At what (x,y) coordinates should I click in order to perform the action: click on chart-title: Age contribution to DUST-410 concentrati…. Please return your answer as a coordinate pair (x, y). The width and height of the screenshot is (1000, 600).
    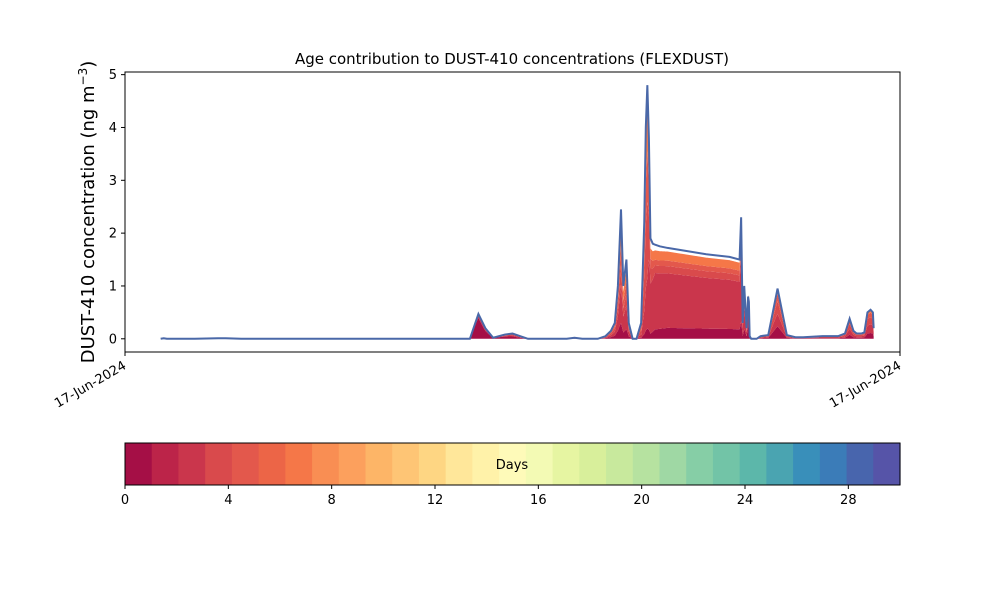
    Looking at the image, I should click on (512, 59).